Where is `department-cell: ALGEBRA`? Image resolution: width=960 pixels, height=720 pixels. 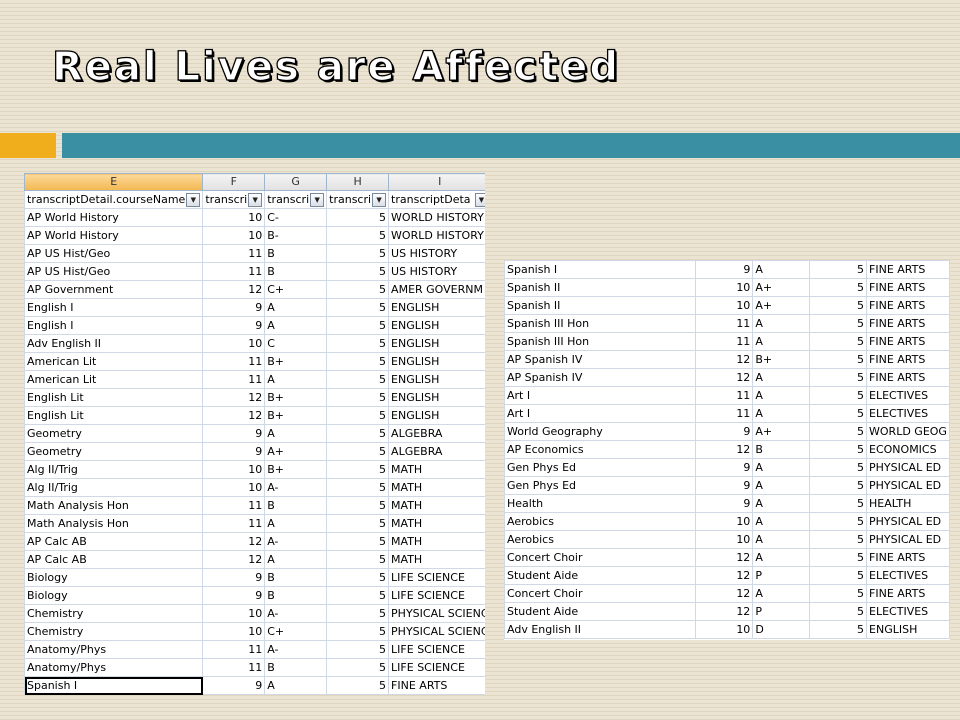 department-cell: ALGEBRA is located at coordinates (436, 451).